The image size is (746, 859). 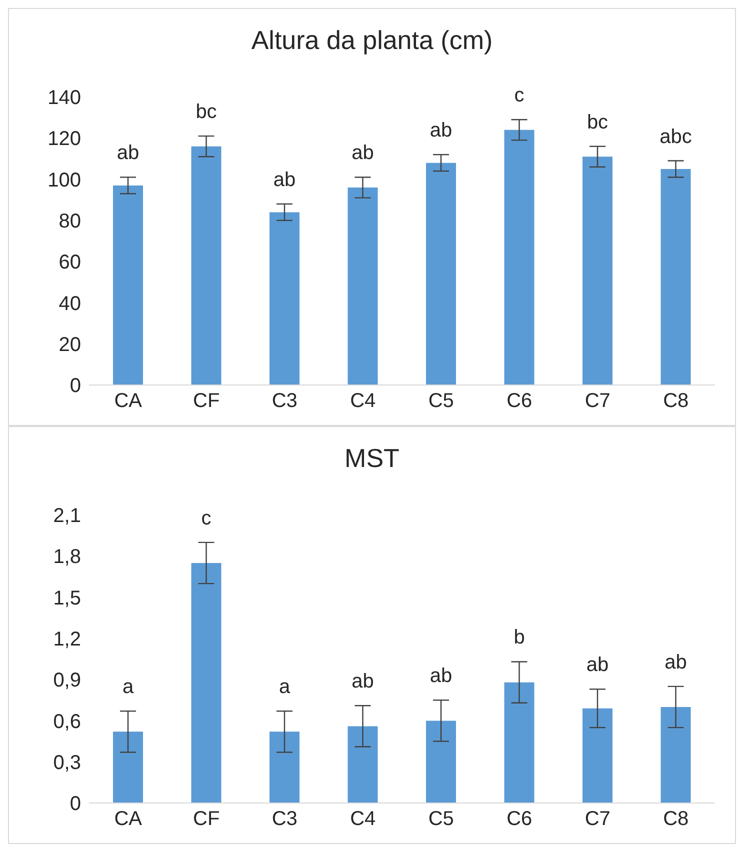 What do you see at coordinates (67, 639) in the screenshot?
I see `y-tick-label: 1,2` at bounding box center [67, 639].